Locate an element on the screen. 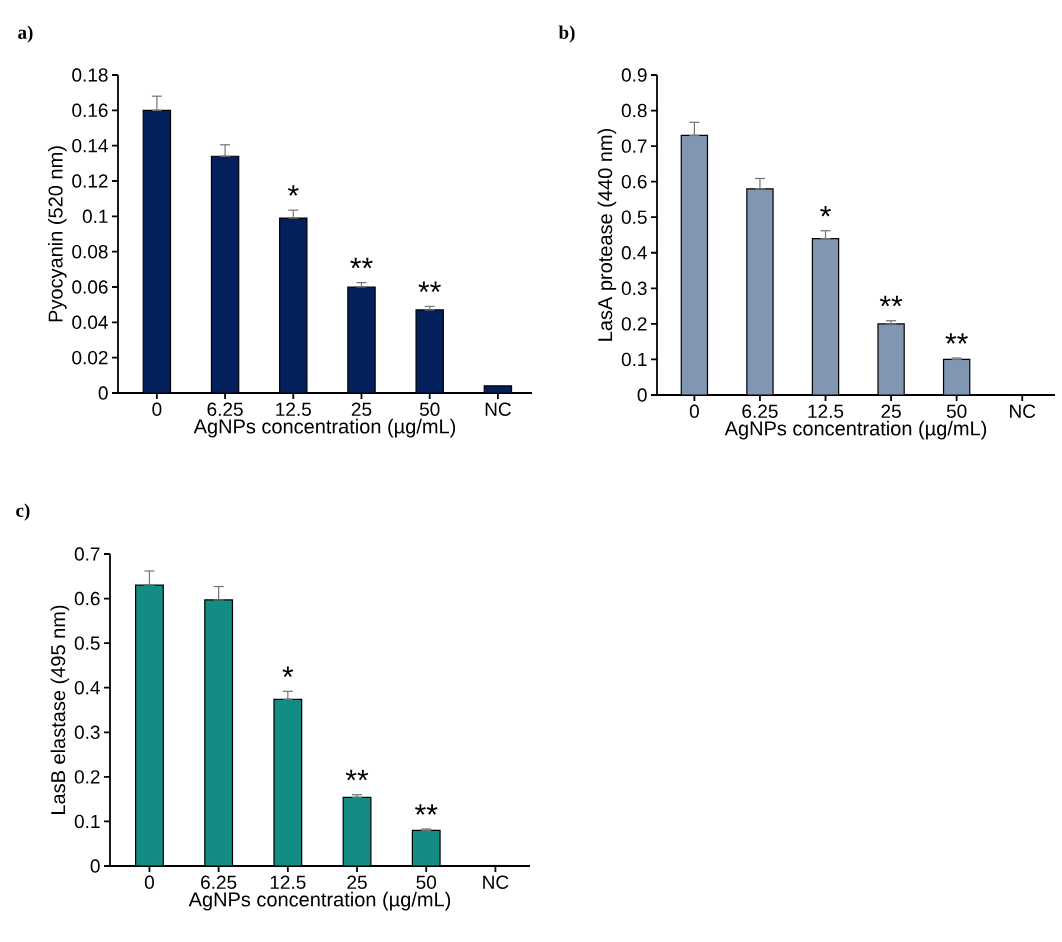 The image size is (1062, 942). y-axis-title: Pyocyanin (520 nm) is located at coordinates (57, 234).